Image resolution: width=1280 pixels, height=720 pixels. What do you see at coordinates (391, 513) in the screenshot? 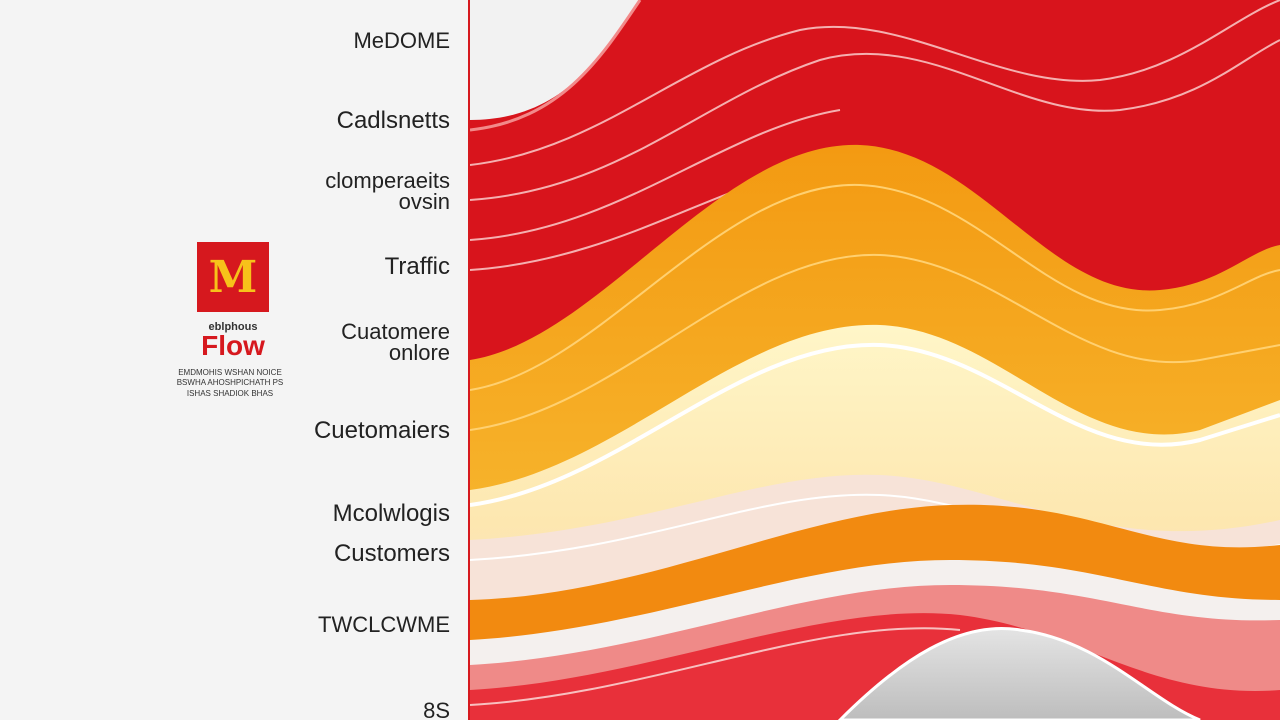
I see `flow-label: Mcolwlogis` at bounding box center [391, 513].